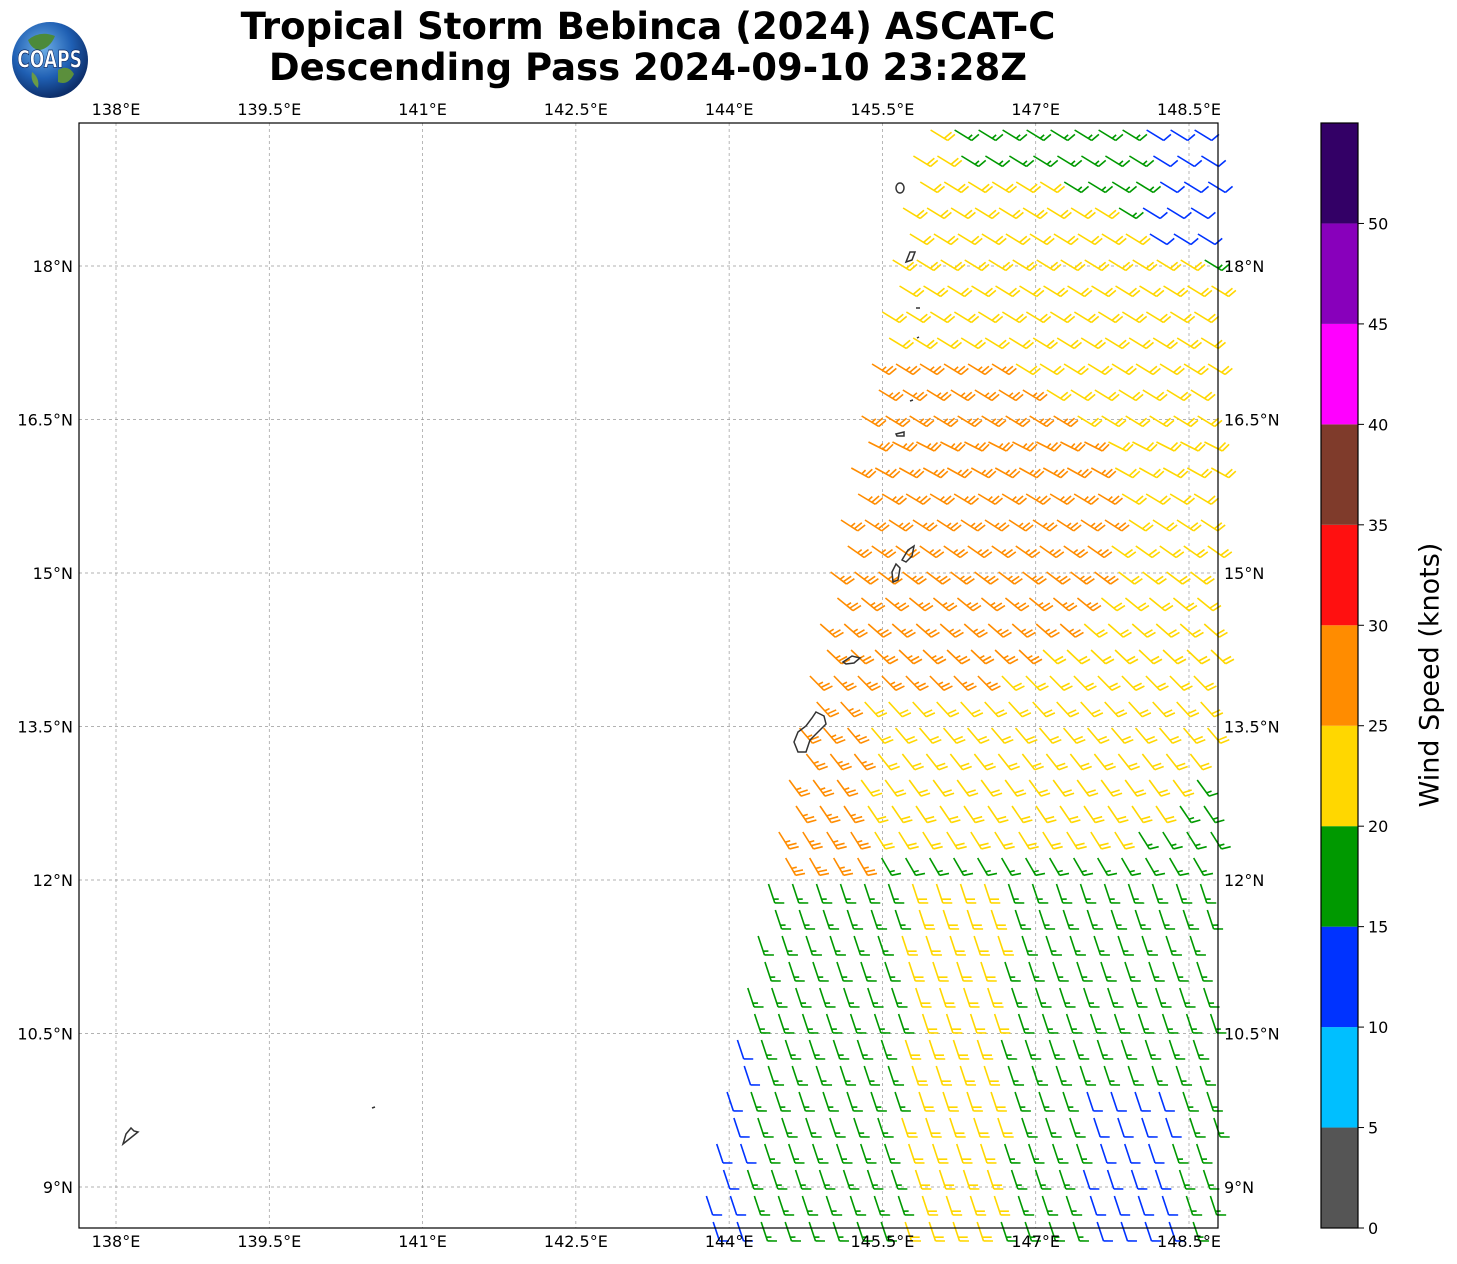 Image resolution: width=1457 pixels, height=1264 pixels. Describe the element at coordinates (1378, 726) in the screenshot. I see `colorbar-tick-label: 25` at that location.